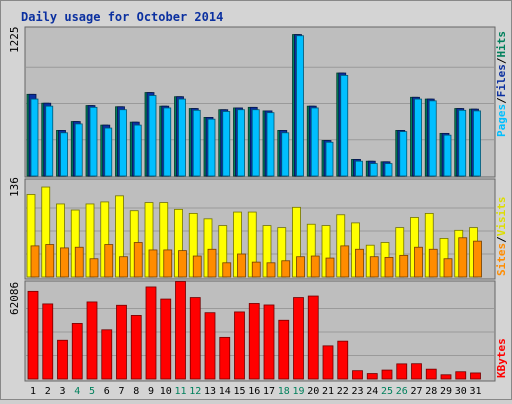 This screenshot has height=404, width=512. I want to click on legend-files: Files, so click(501, 80).